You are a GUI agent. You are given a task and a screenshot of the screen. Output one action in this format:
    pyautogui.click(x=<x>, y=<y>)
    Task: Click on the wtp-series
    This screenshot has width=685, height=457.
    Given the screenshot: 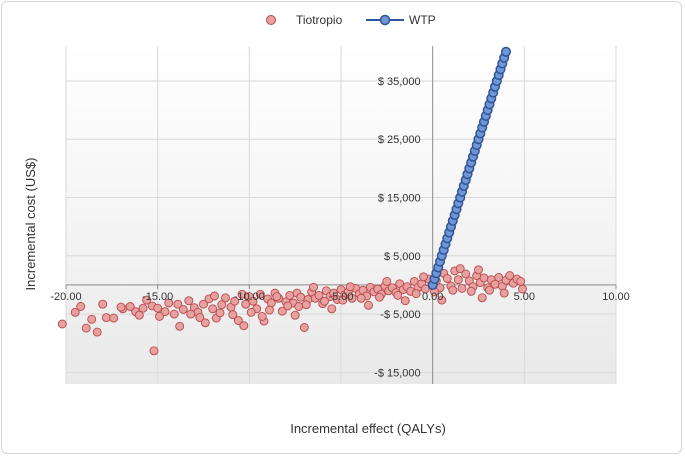 What is the action you would take?
    pyautogui.click(x=469, y=168)
    